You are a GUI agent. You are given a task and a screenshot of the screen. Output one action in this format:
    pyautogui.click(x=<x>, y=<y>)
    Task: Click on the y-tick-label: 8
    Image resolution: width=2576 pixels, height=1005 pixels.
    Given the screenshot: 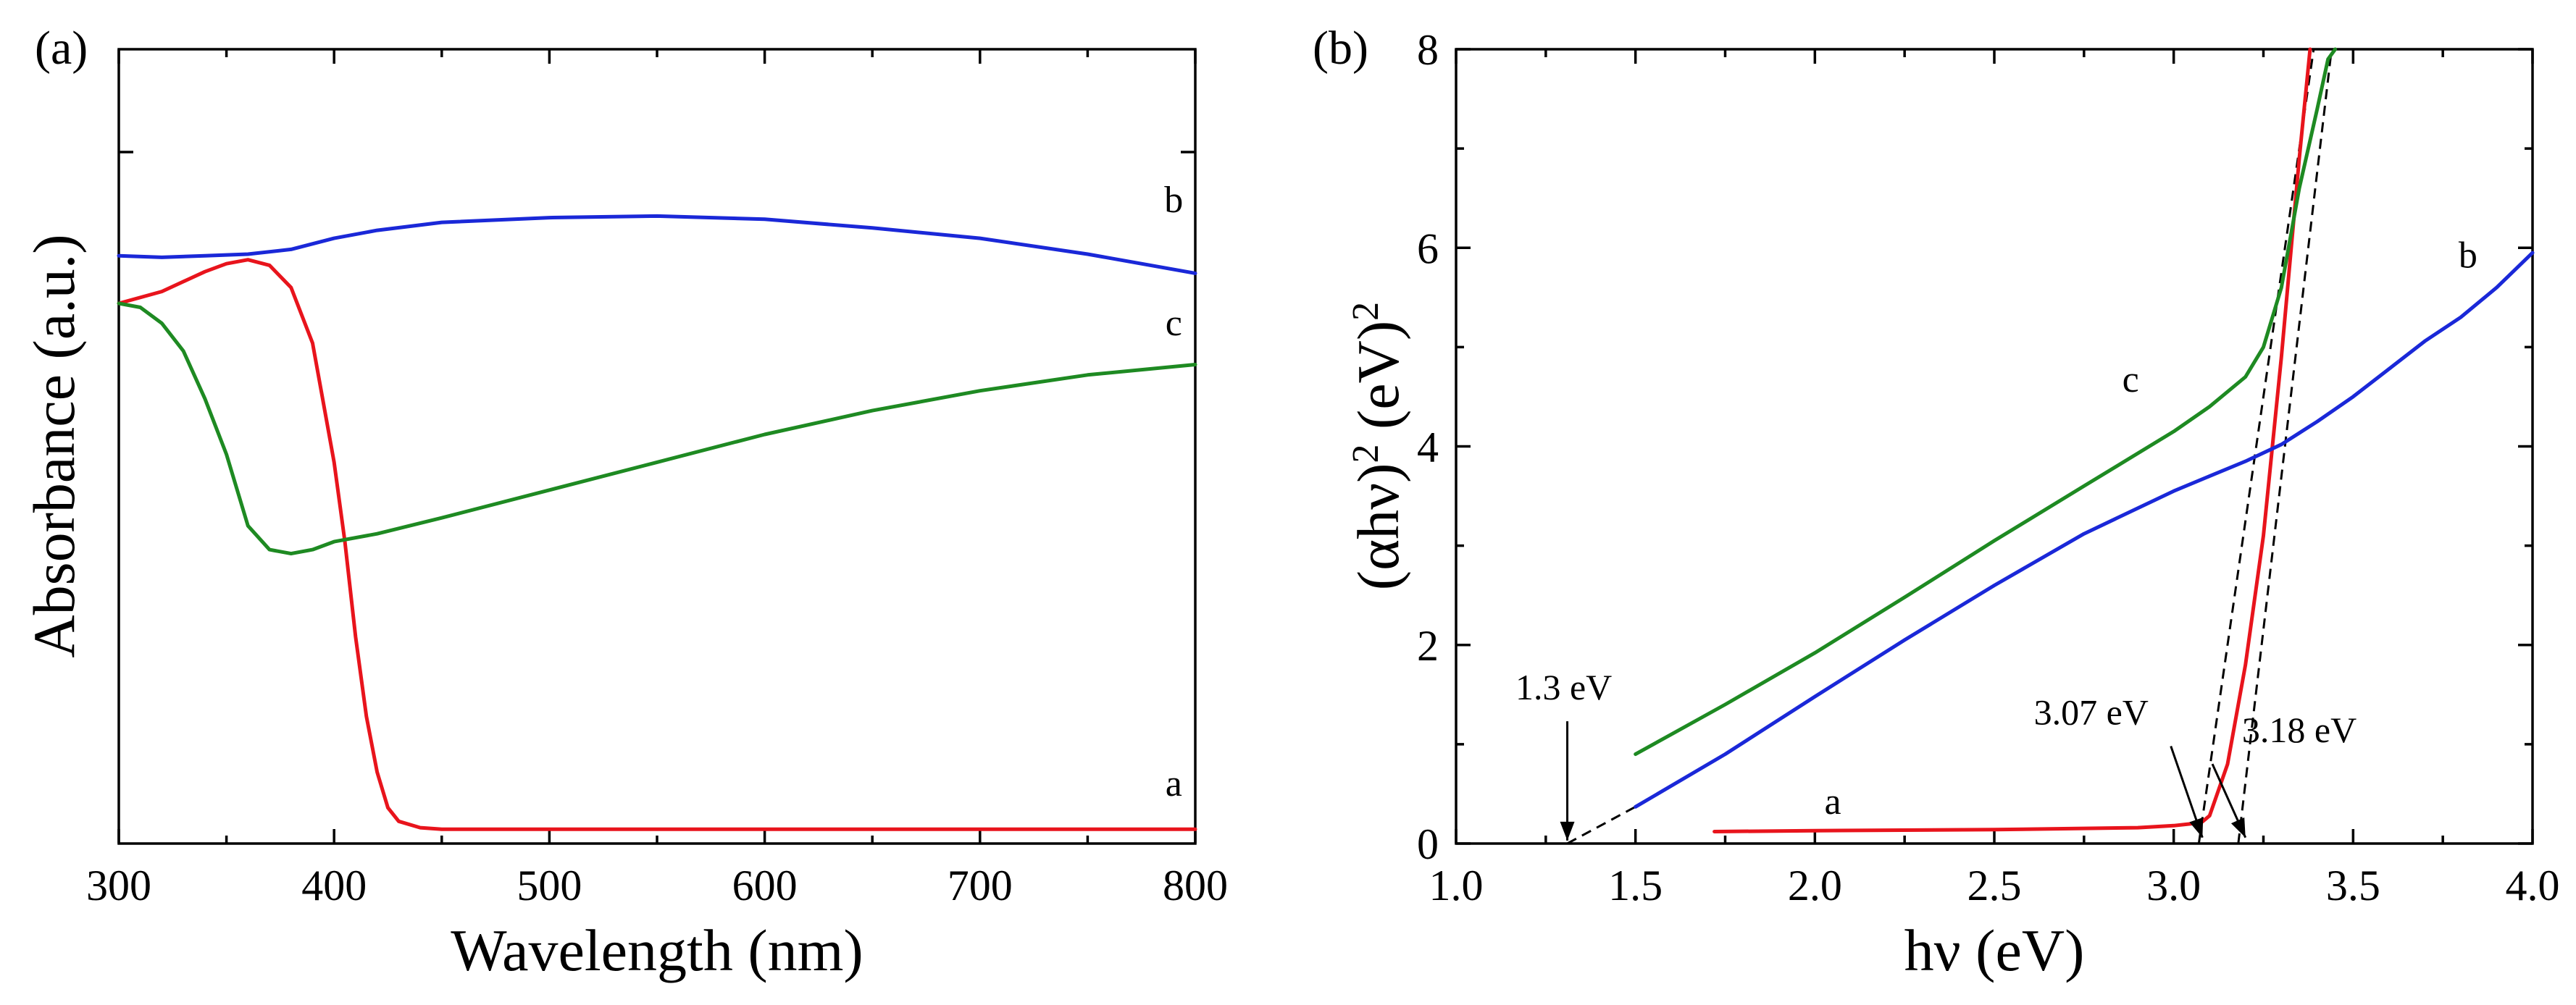 What is the action you would take?
    pyautogui.click(x=1428, y=50)
    